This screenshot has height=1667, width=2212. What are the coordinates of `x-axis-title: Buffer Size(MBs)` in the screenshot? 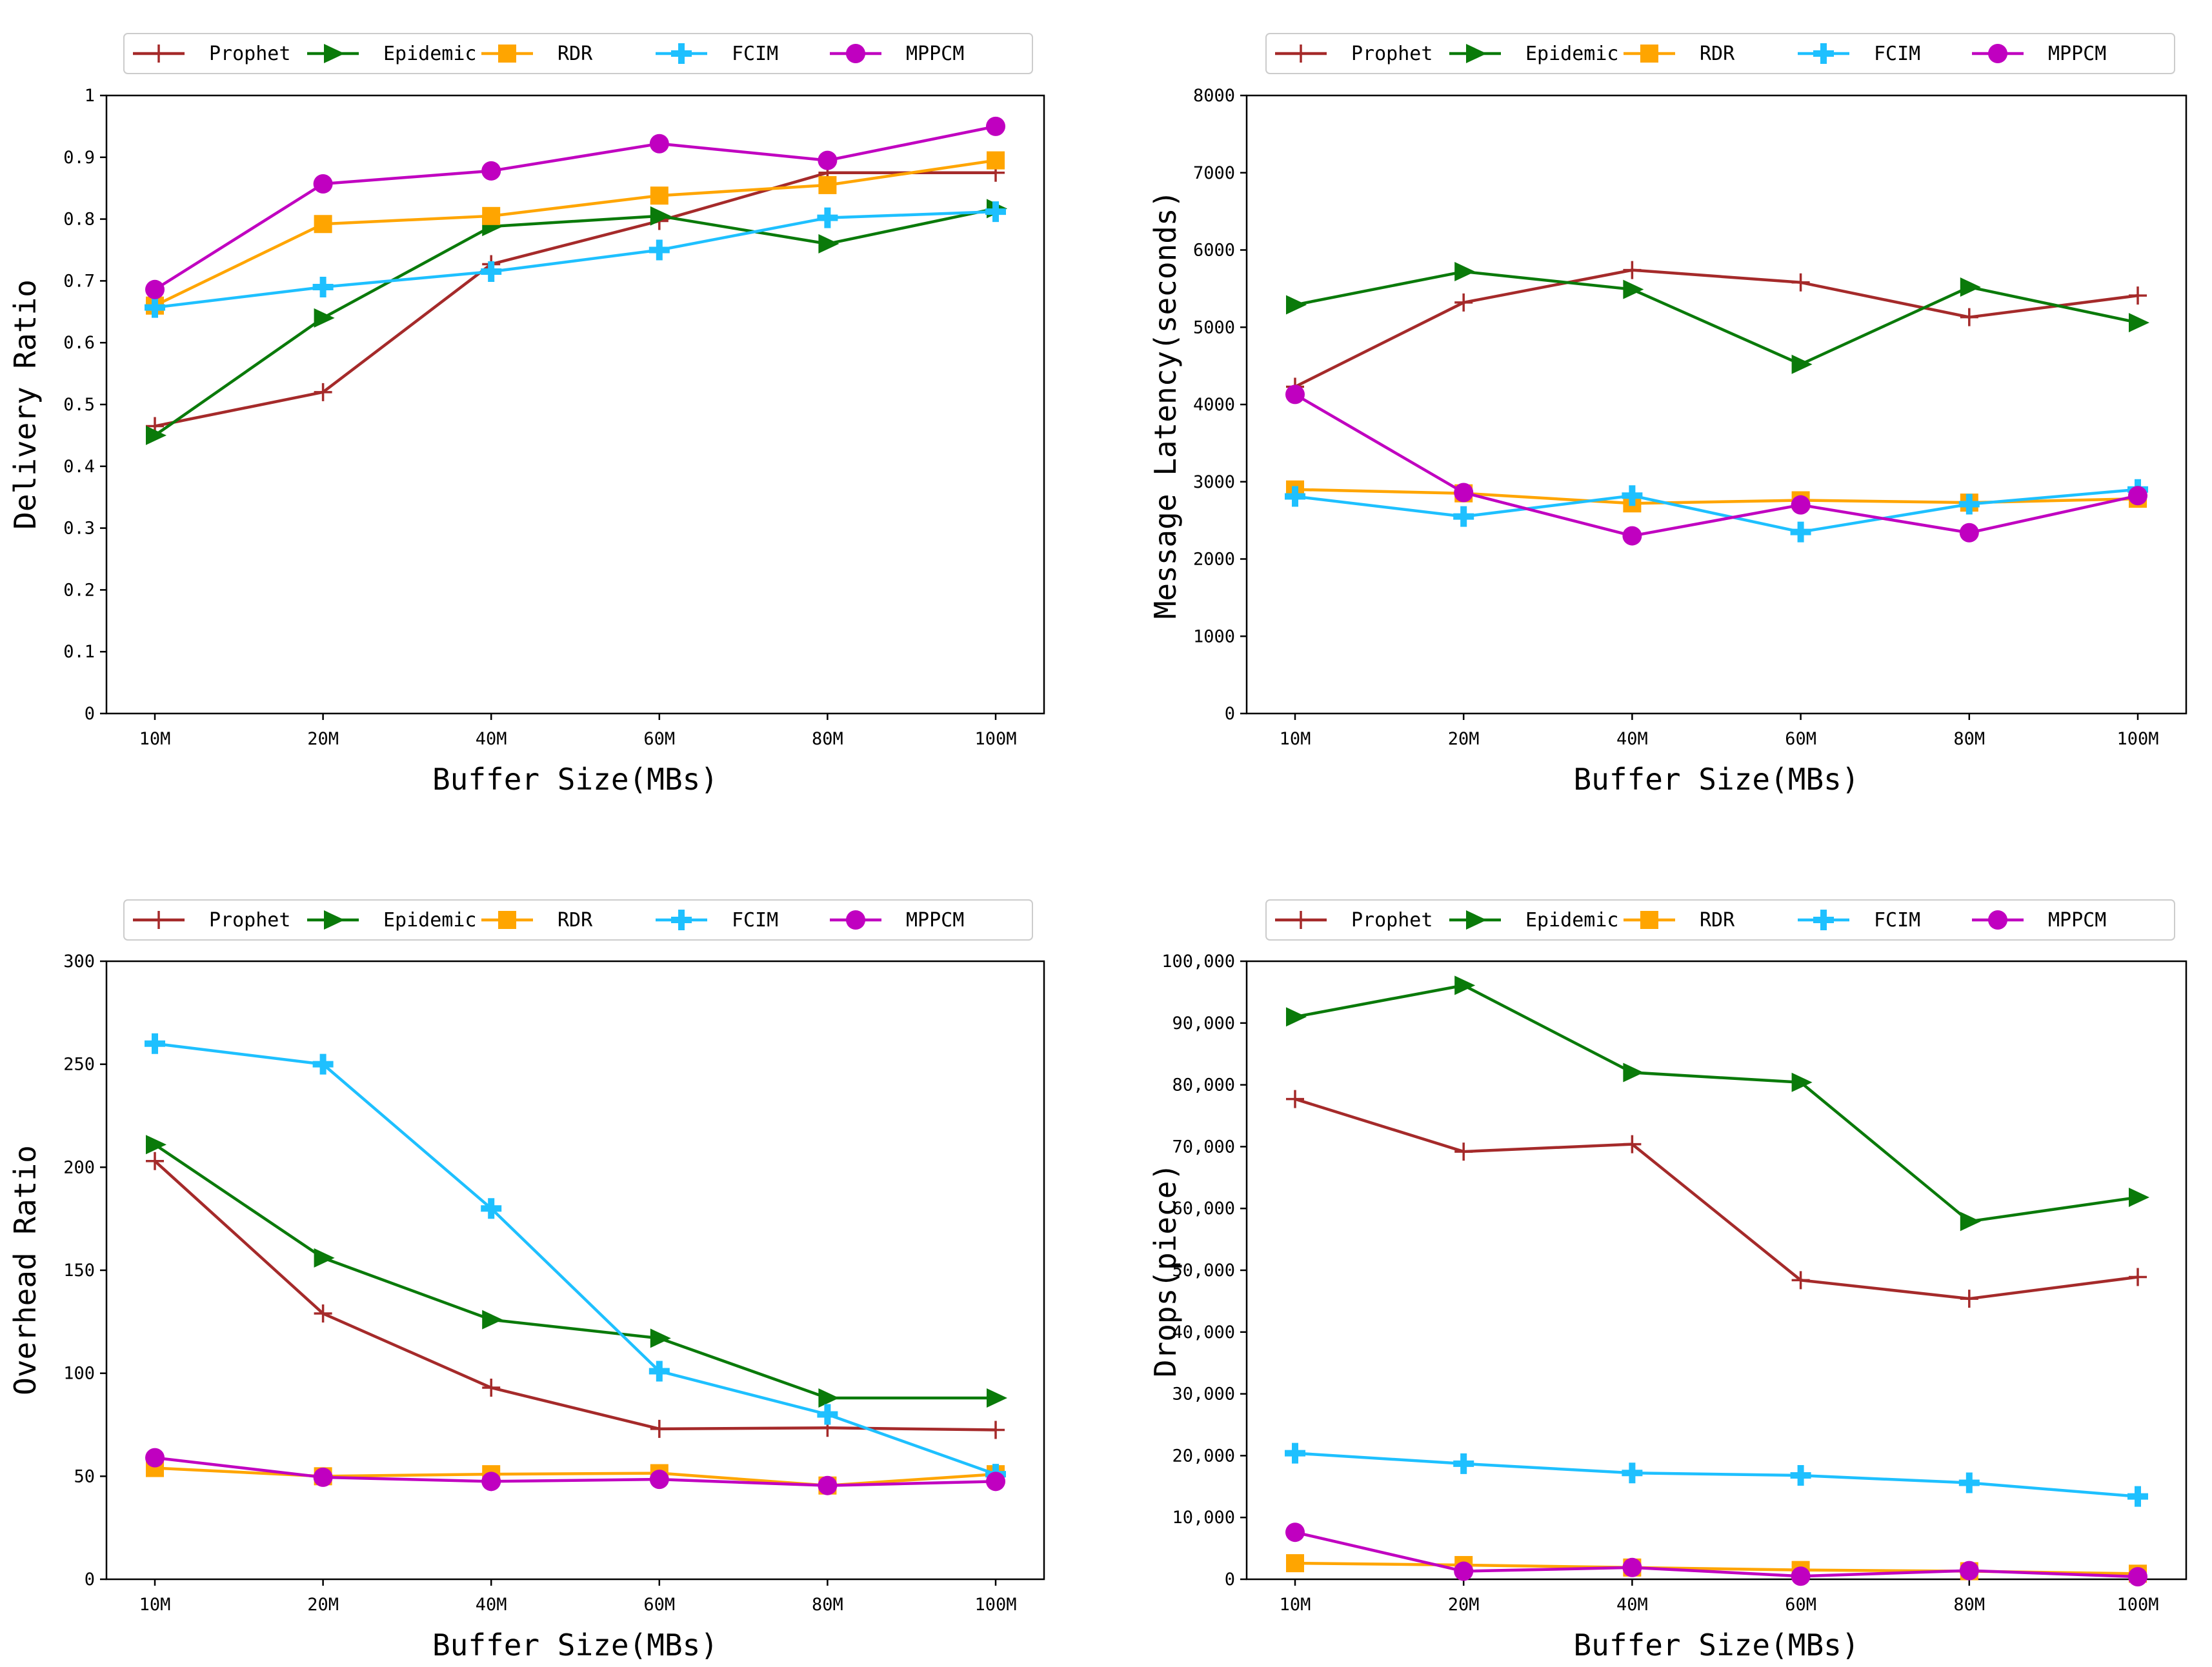 It's located at (575, 780).